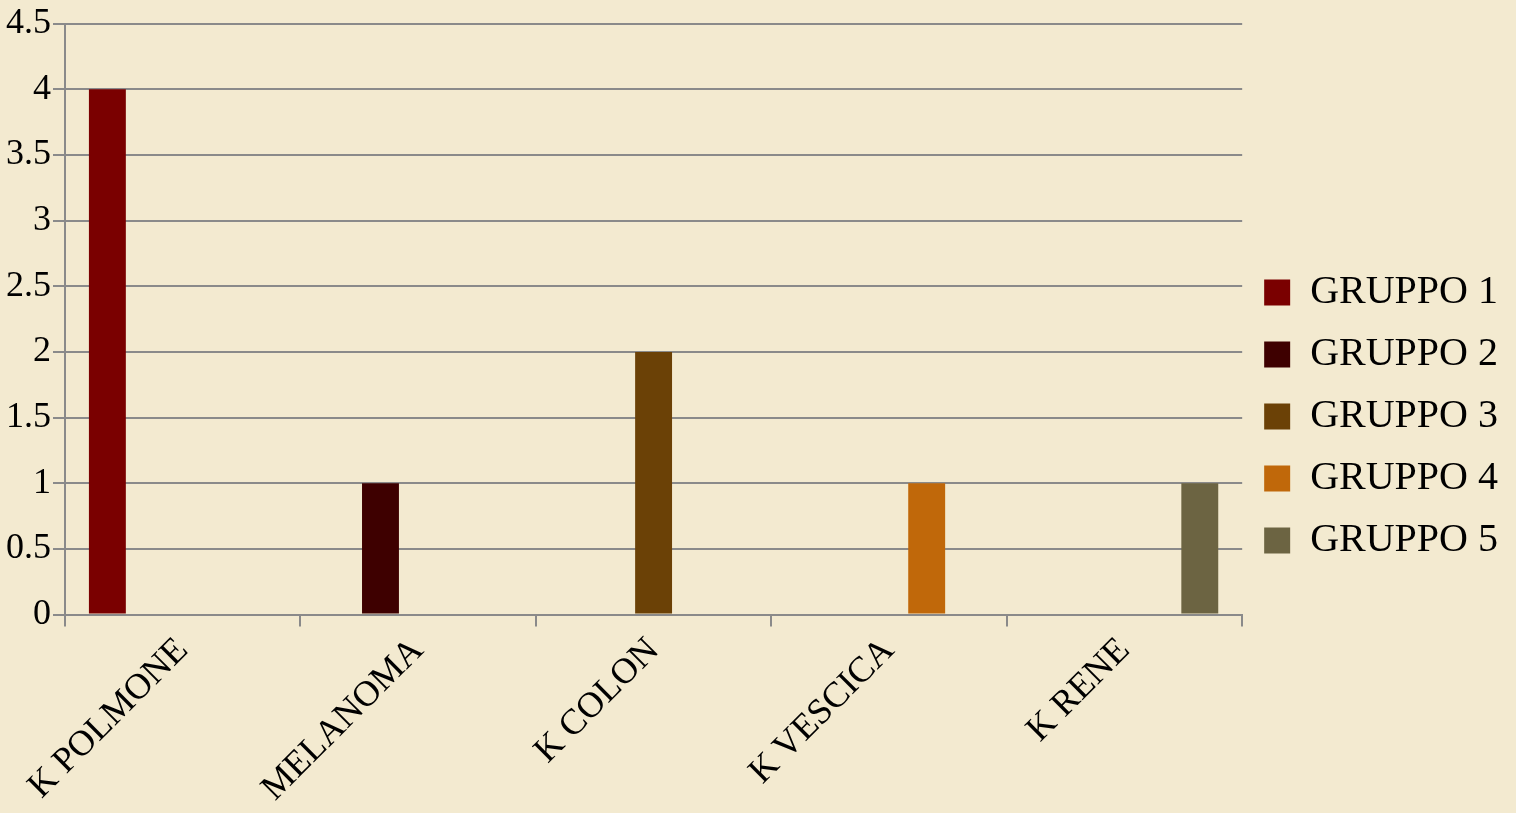 The height and width of the screenshot is (813, 1516). What do you see at coordinates (28, 21) in the screenshot?
I see `y-tick-label: 4.5` at bounding box center [28, 21].